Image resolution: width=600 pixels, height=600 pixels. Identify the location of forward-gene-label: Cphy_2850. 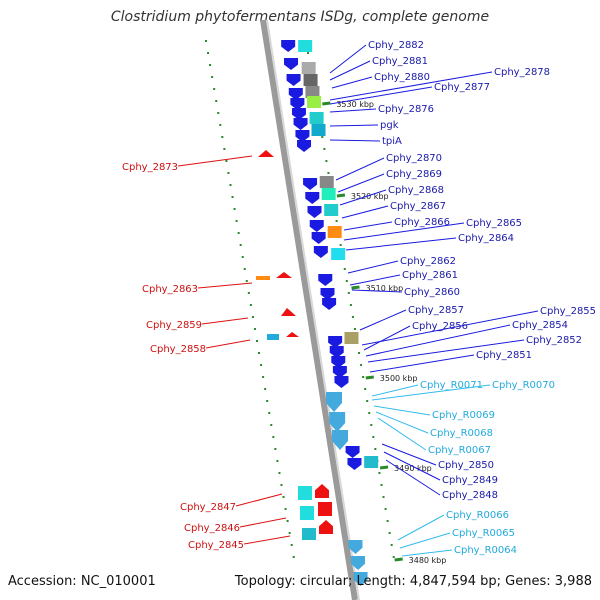
(466, 465).